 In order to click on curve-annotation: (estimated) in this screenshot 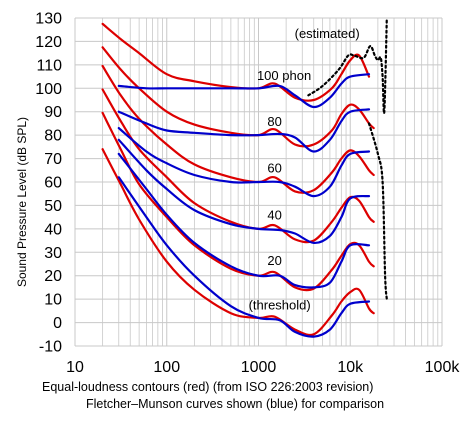, I will do `click(327, 33)`.